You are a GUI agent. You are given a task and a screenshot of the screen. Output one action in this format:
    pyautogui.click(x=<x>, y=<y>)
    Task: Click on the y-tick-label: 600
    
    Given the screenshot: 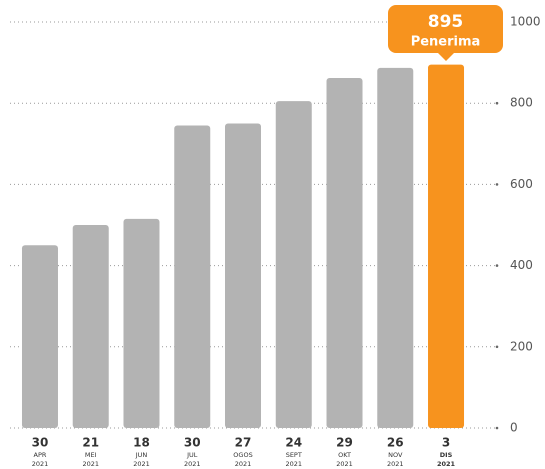 What is the action you would take?
    pyautogui.click(x=521, y=184)
    